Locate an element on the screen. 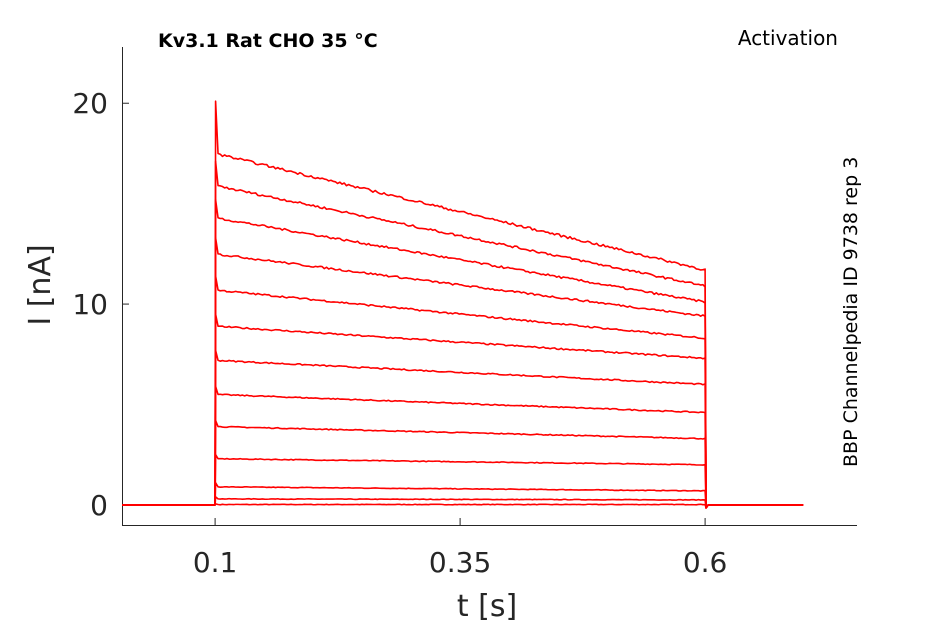  y-ticks: 0 10 20 is located at coordinates (100, 304).